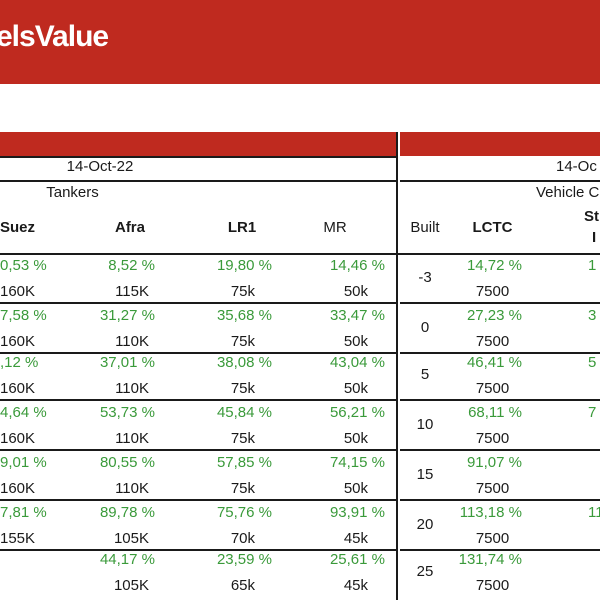 This screenshot has height=600, width=600. I want to click on size-cell: 115K, so click(132, 291).